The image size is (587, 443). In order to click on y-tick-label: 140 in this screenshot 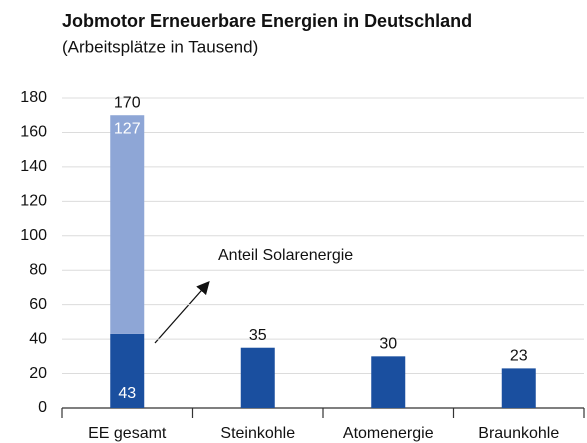, I will do `click(33, 166)`.